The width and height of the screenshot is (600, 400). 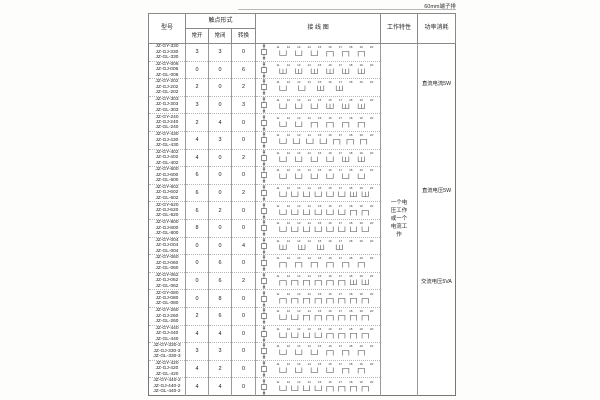 I want to click on model-number: JZ-GJ-420, so click(x=167, y=369).